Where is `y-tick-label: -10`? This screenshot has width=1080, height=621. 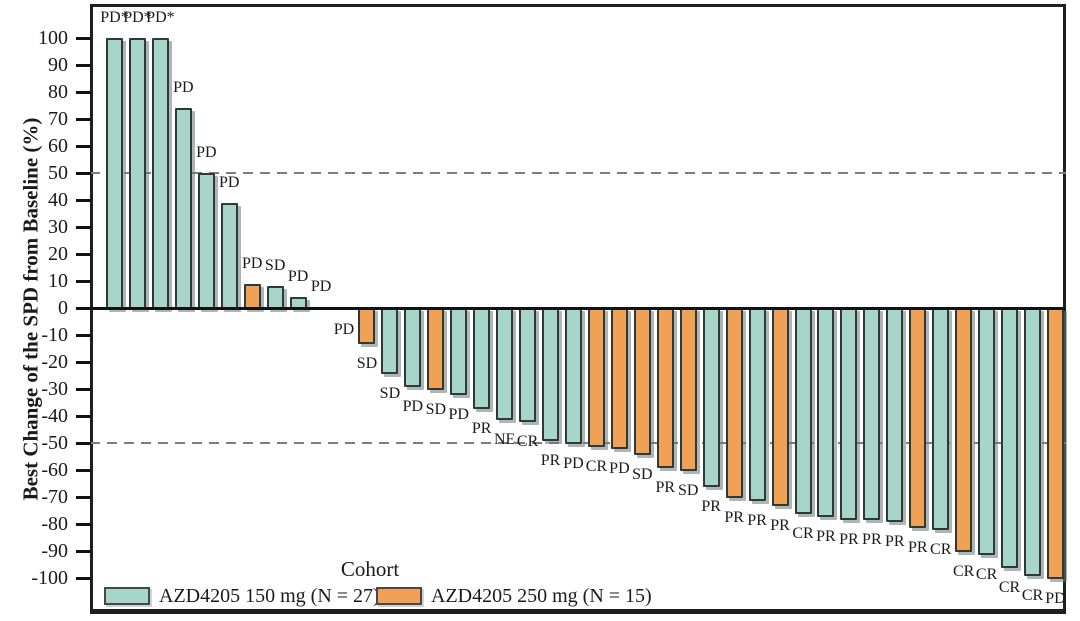
y-tick-label: -10 is located at coordinates (54, 335).